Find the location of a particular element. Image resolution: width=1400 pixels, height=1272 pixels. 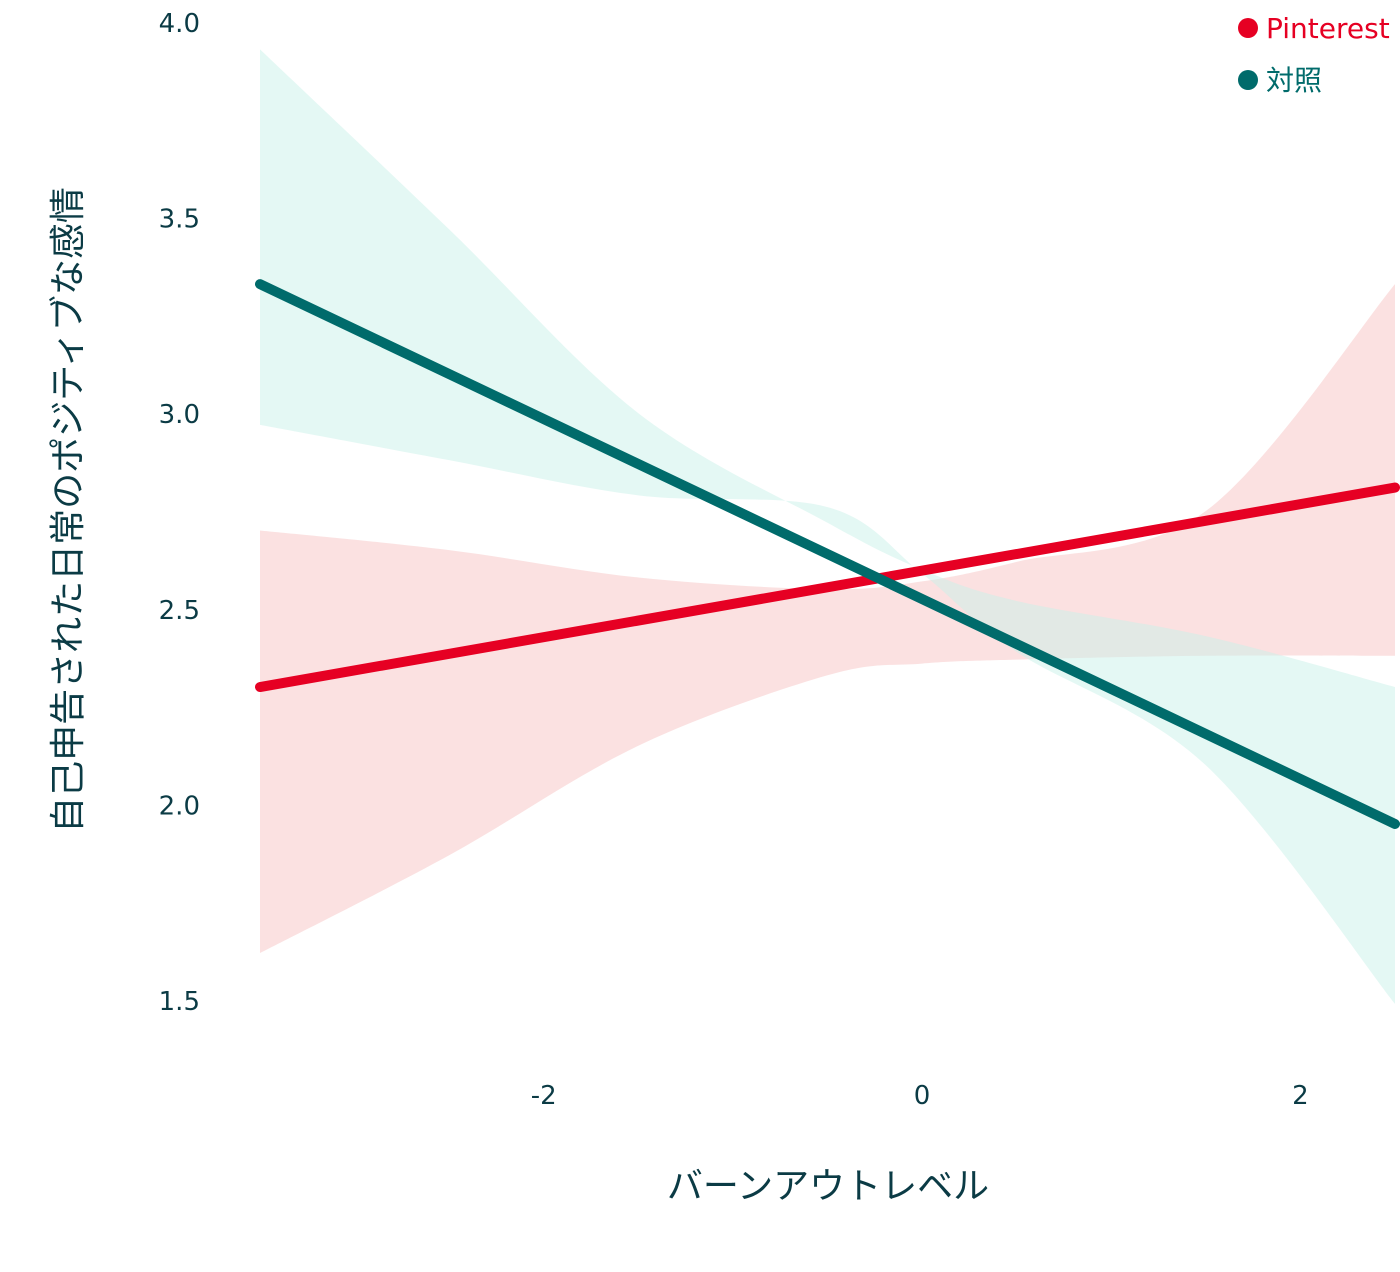

y-tick-label: 2.0 is located at coordinates (179, 806).